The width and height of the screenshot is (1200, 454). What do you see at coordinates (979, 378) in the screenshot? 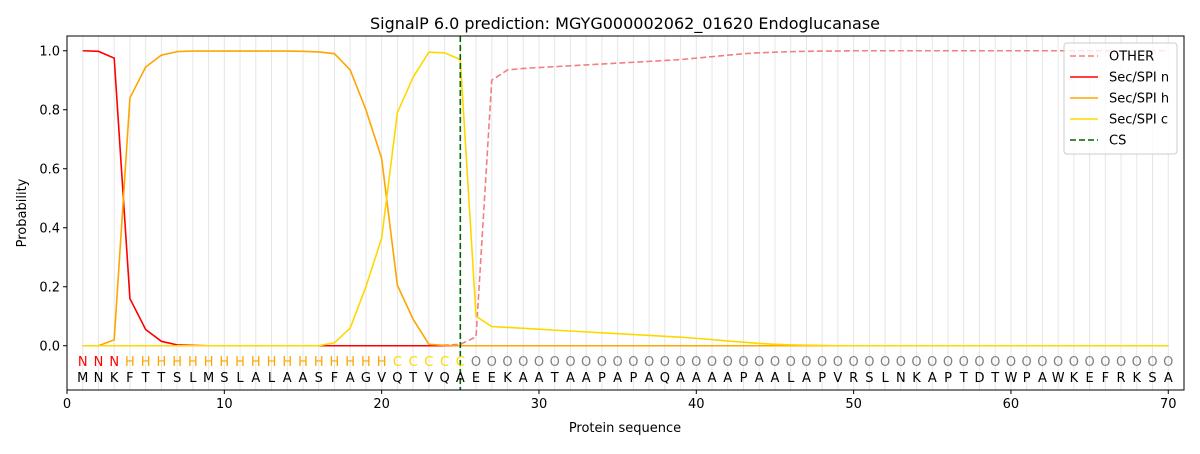
I see `residue-label: D` at bounding box center [979, 378].